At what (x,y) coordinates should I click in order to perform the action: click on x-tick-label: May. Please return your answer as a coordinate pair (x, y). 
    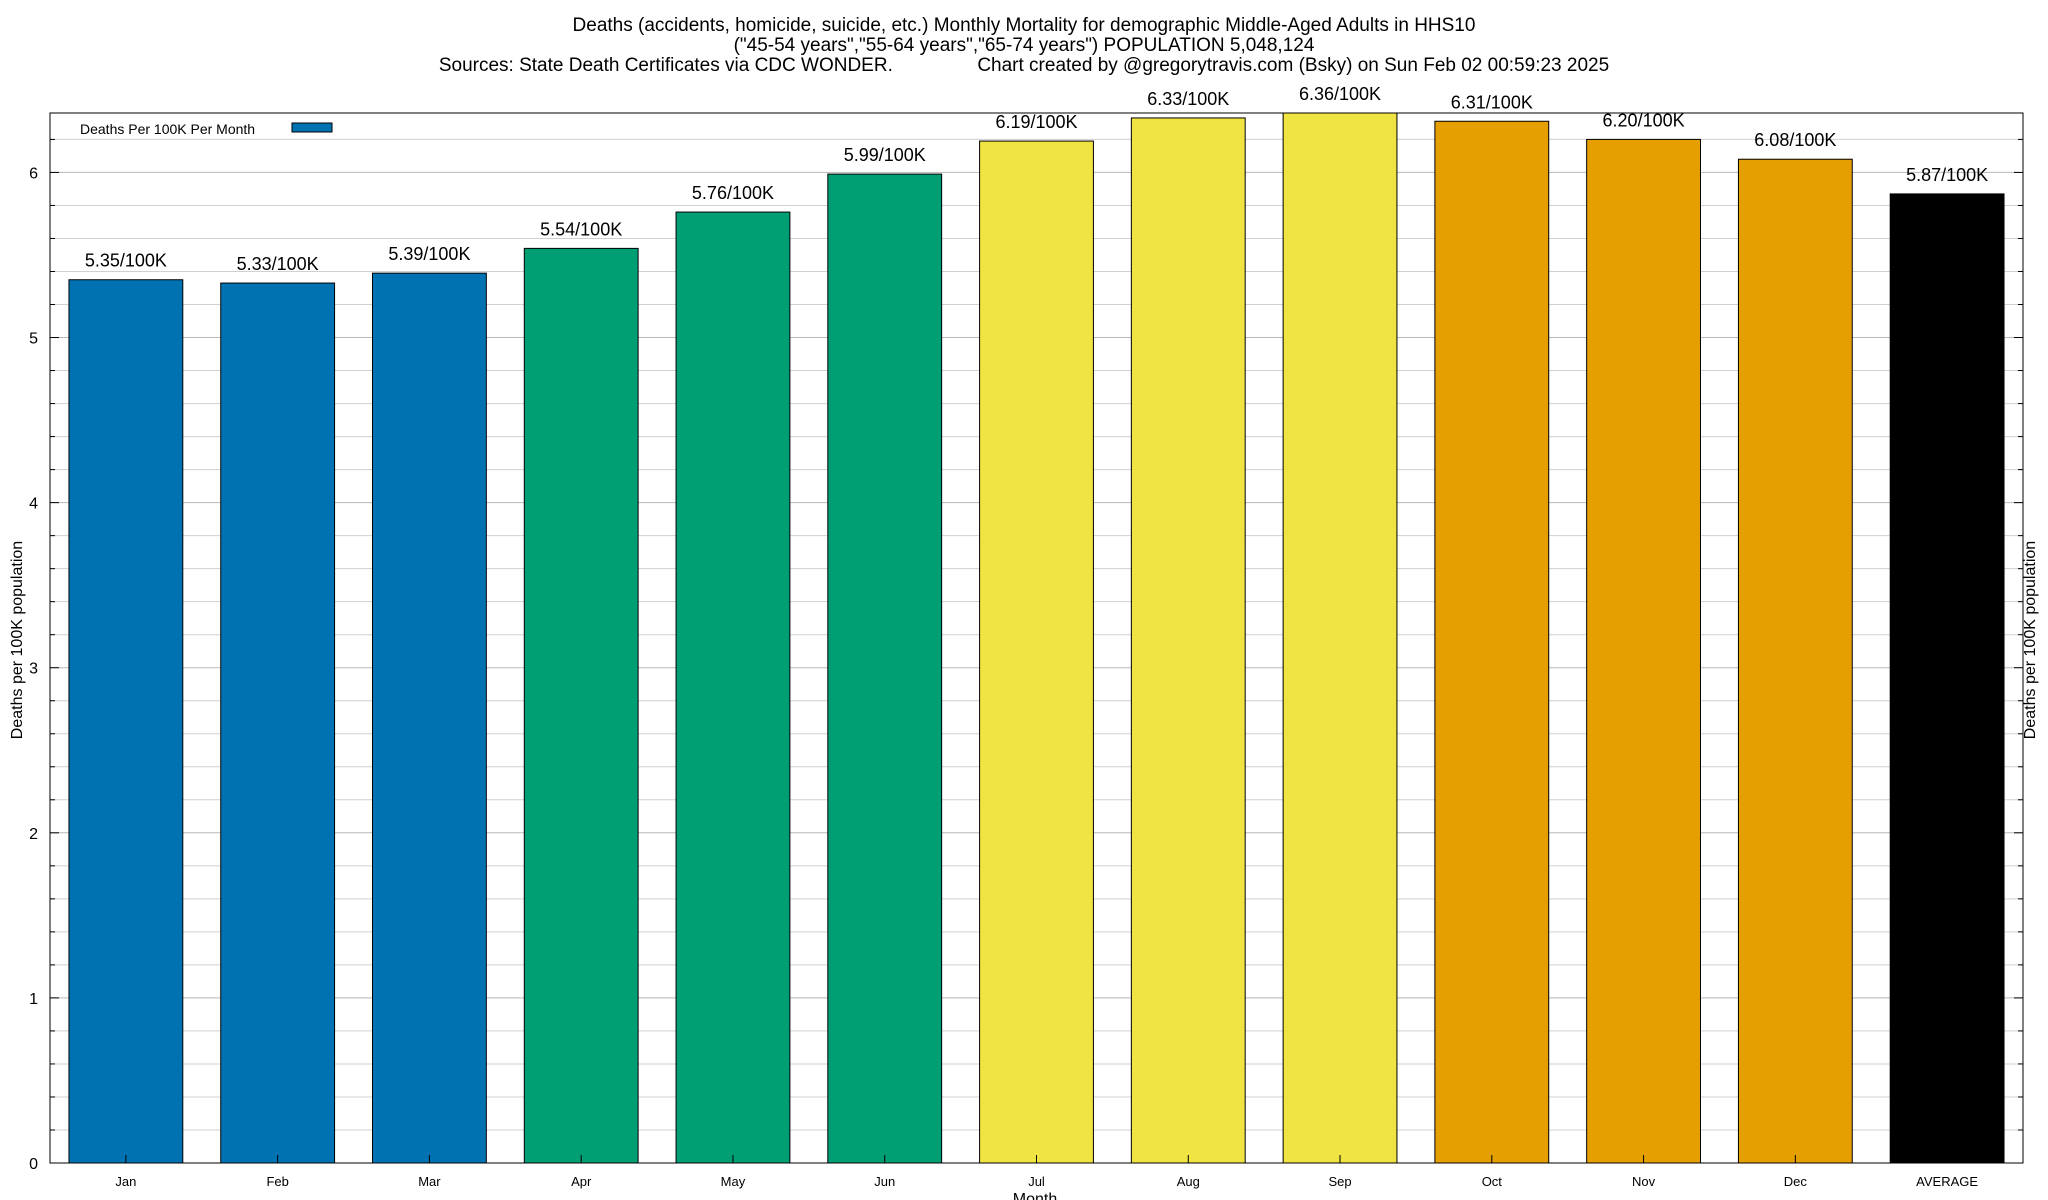
    Looking at the image, I should click on (733, 1181).